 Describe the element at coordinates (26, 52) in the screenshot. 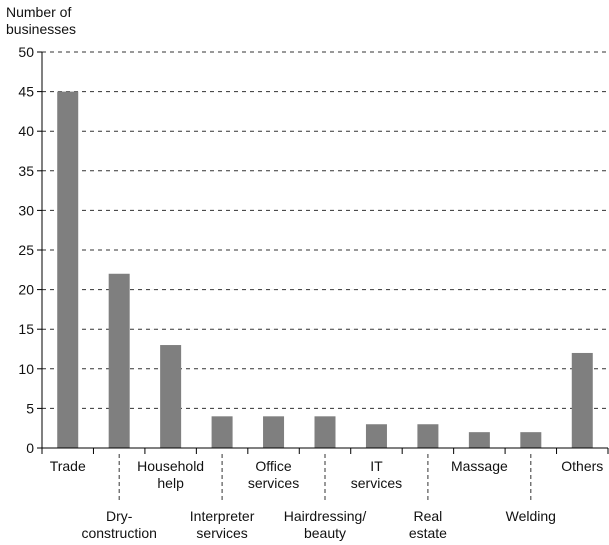

I see `y-tick-label-50: 50` at that location.